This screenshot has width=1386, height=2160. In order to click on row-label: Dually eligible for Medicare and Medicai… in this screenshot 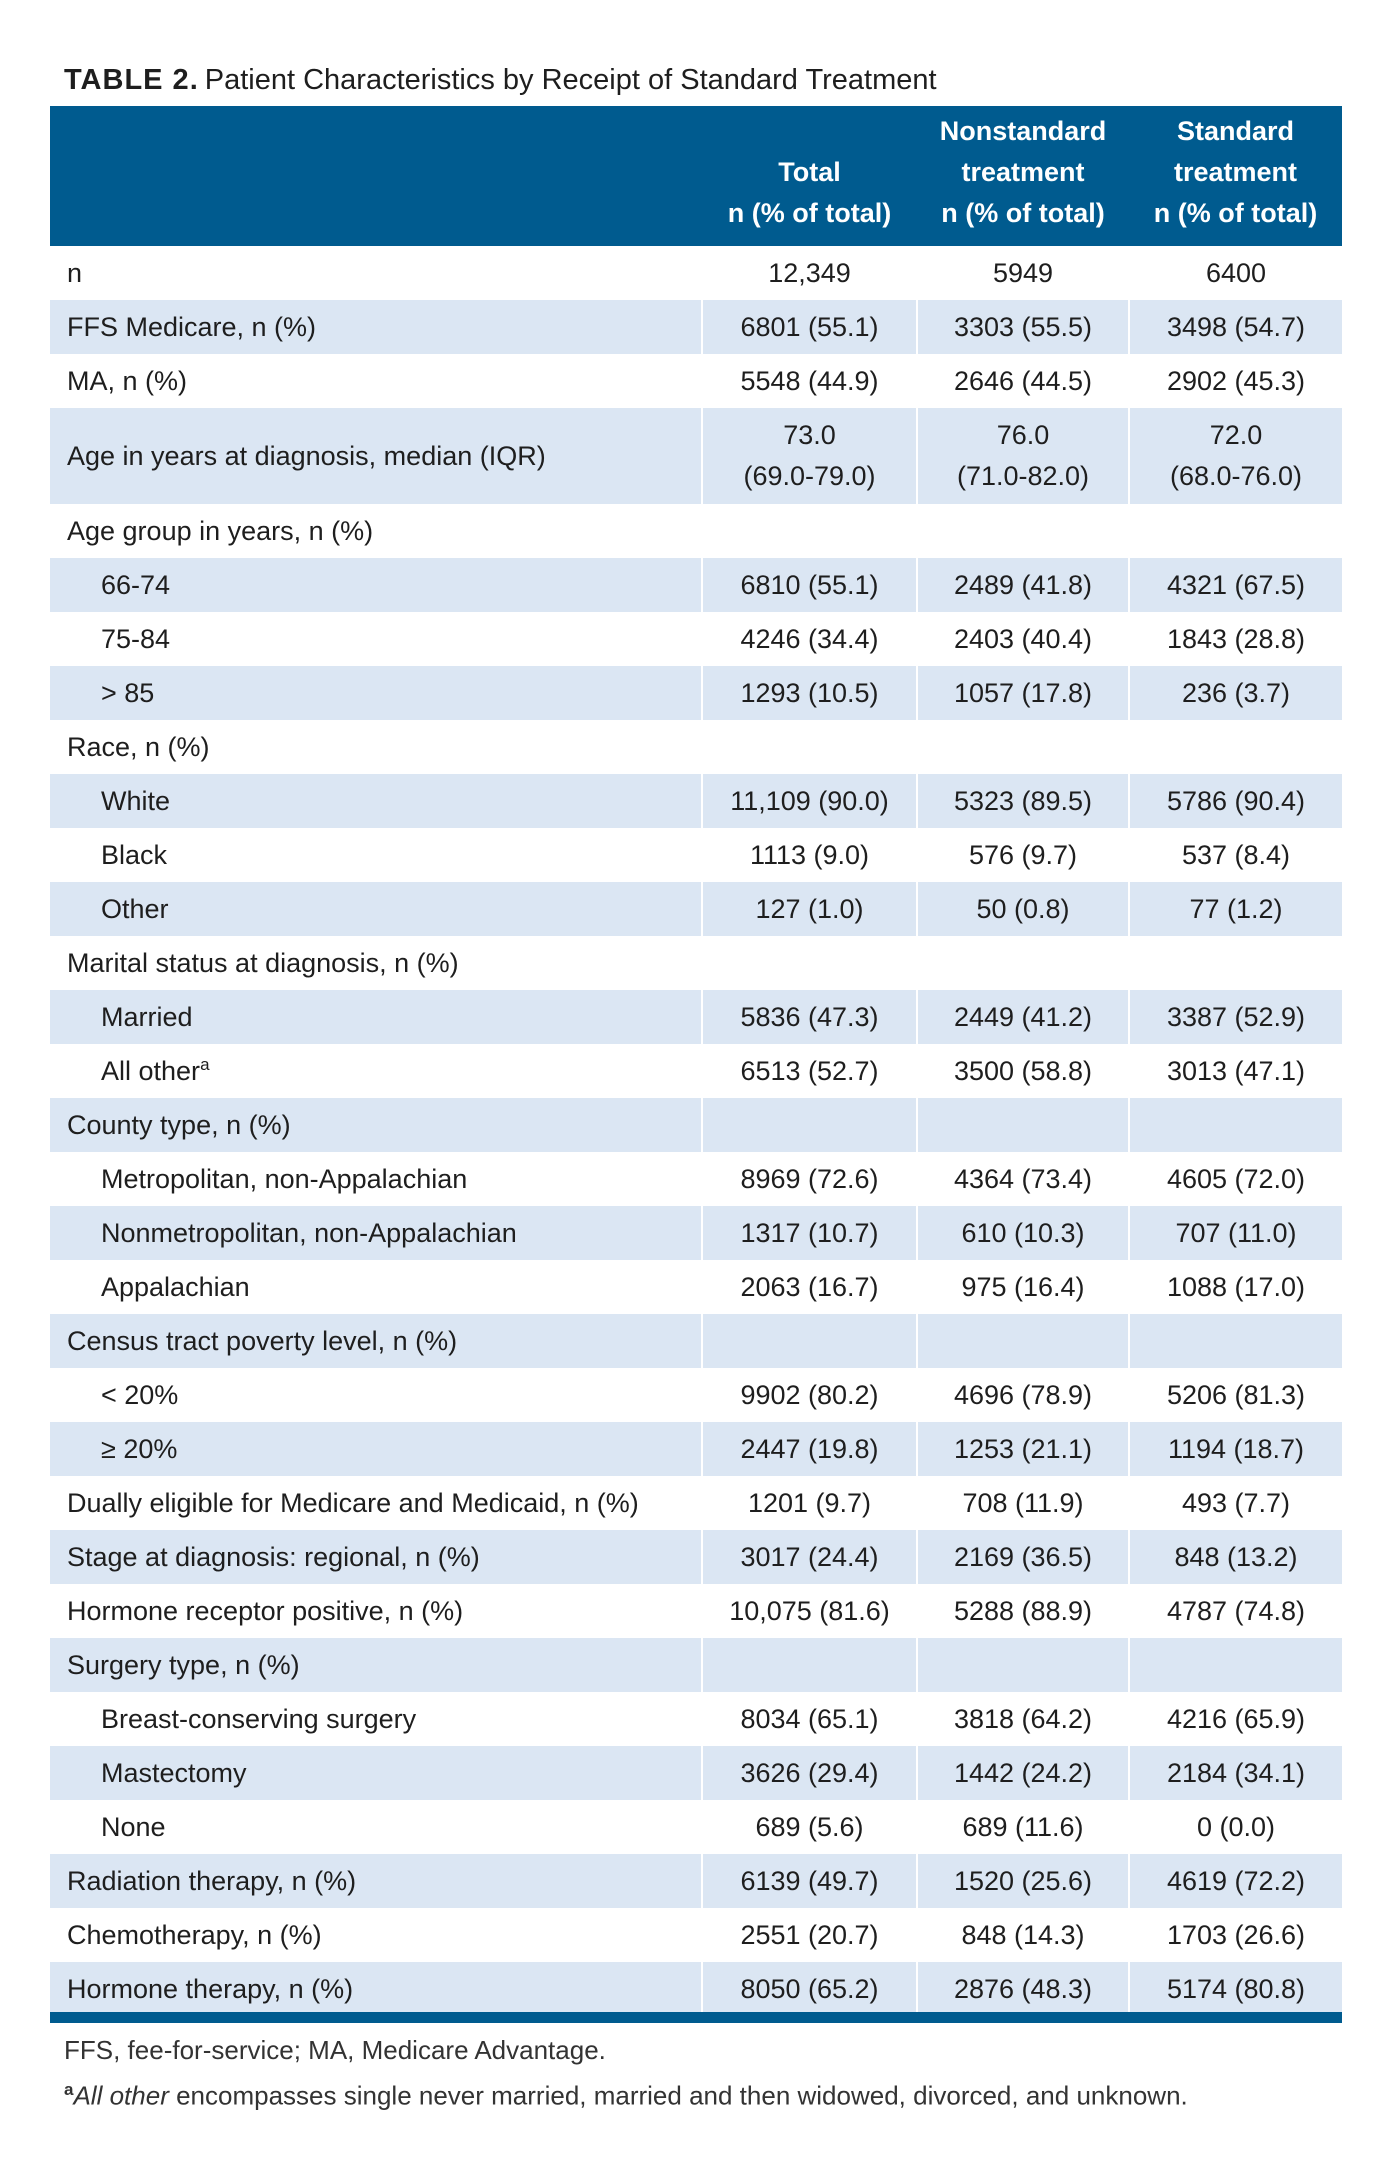, I will do `click(376, 1503)`.